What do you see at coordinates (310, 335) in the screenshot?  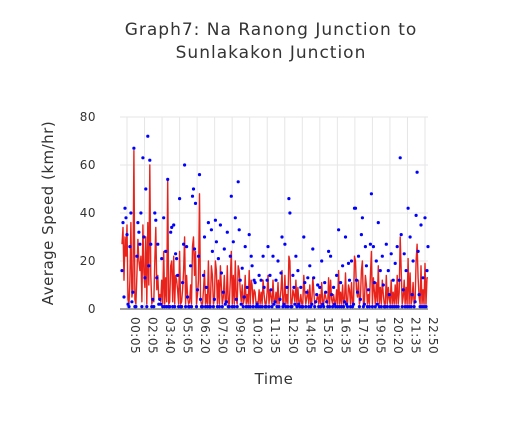 I see `x-tick-label: 14:05` at bounding box center [310, 335].